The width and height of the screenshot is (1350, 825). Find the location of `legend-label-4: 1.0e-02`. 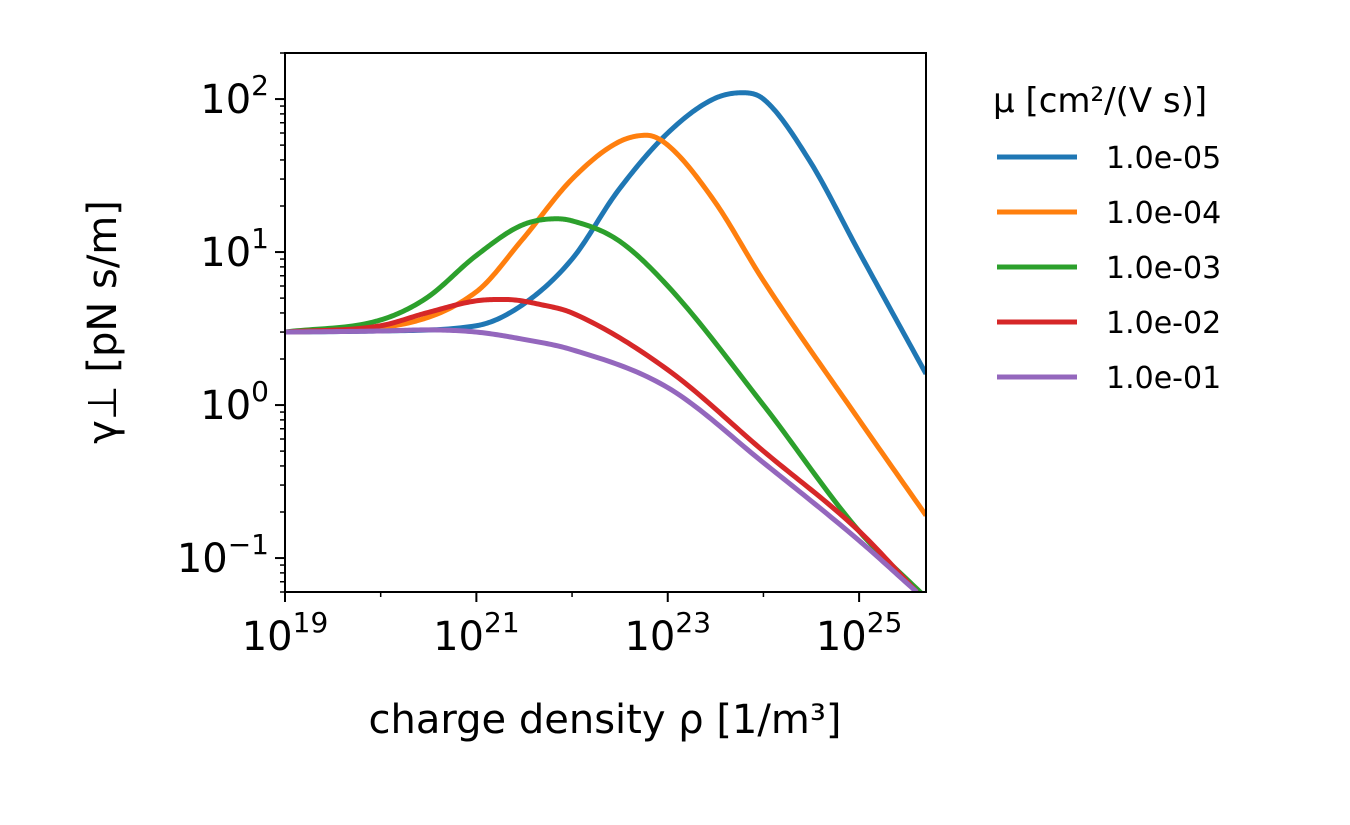

legend-label-4: 1.0e-02 is located at coordinates (1163, 323).